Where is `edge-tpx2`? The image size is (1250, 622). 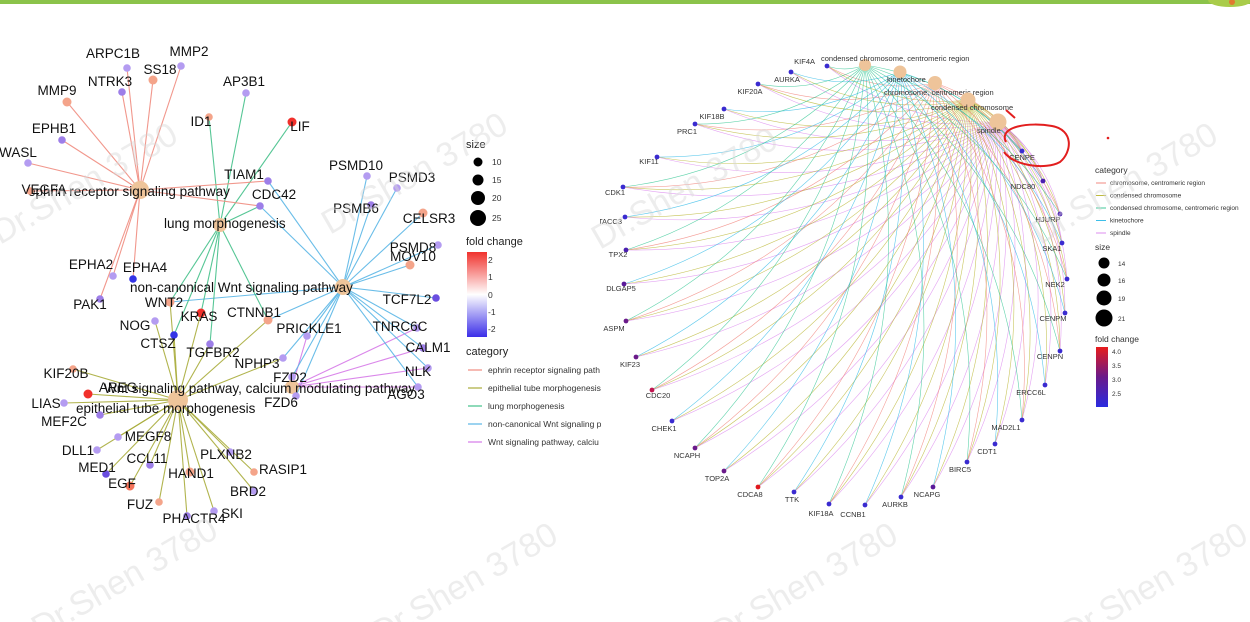
edge-tpx2 is located at coordinates (780, 166).